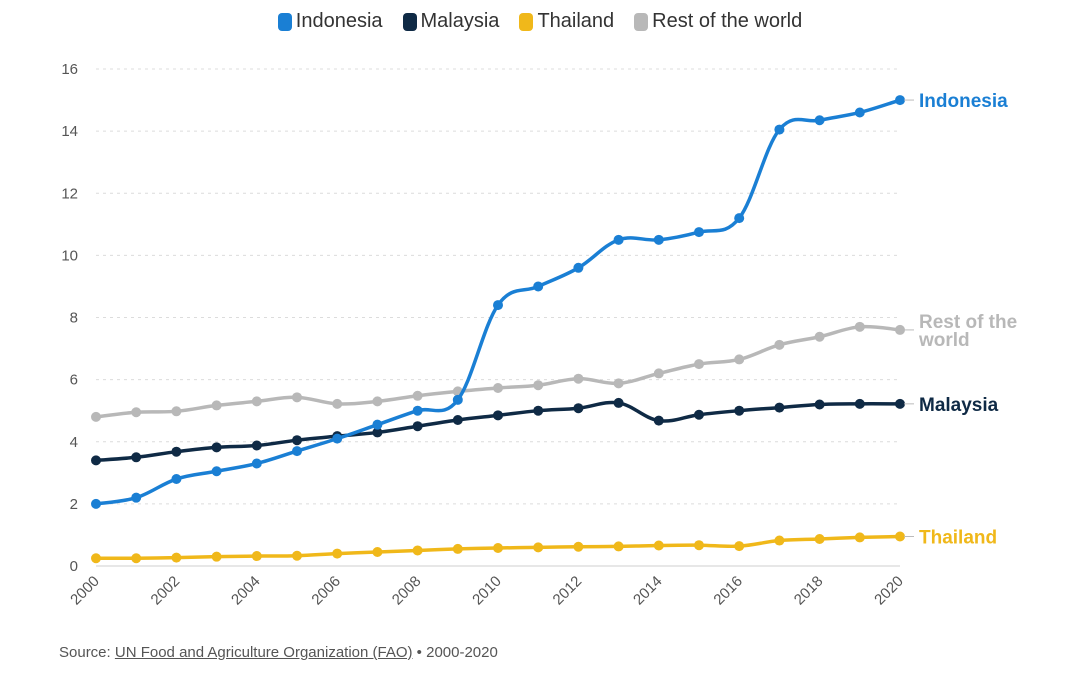  Describe the element at coordinates (809, 591) in the screenshot. I see `x-tick-label: 2018` at that location.